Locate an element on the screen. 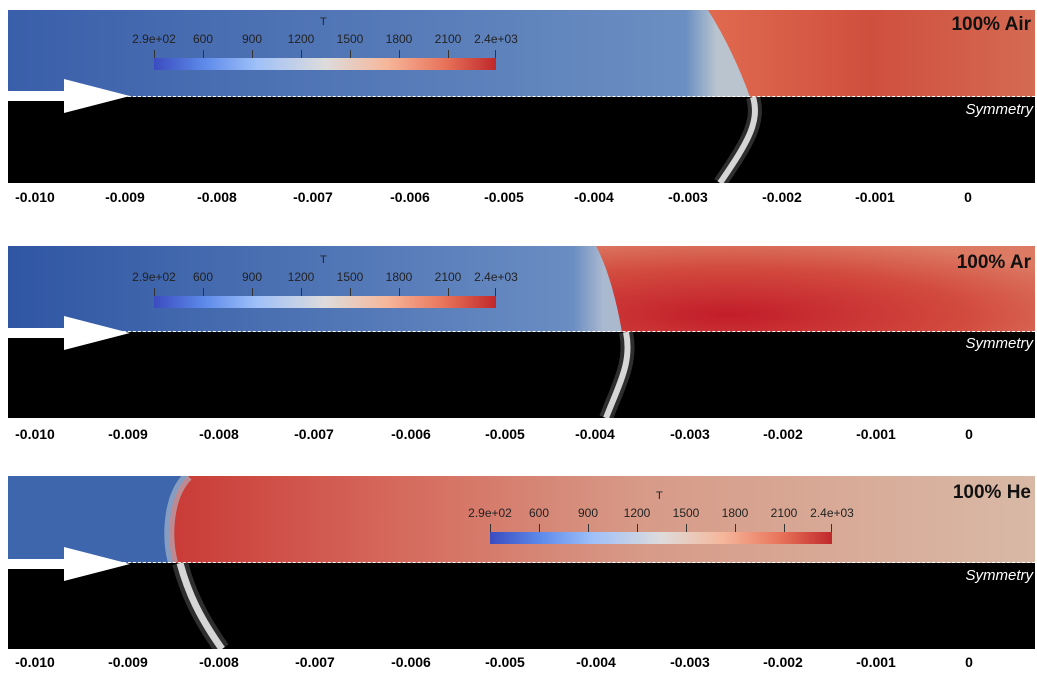  panel-title: 100% Air is located at coordinates (991, 24).